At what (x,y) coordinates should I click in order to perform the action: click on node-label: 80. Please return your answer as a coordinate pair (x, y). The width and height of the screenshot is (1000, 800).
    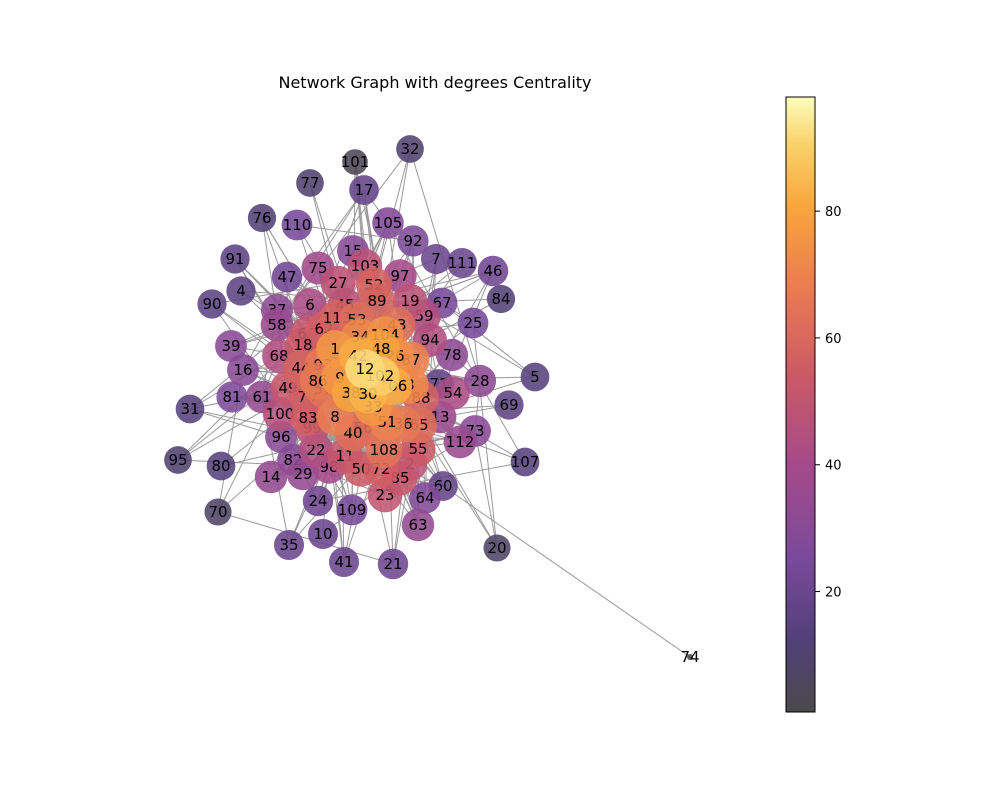
    Looking at the image, I should click on (220, 466).